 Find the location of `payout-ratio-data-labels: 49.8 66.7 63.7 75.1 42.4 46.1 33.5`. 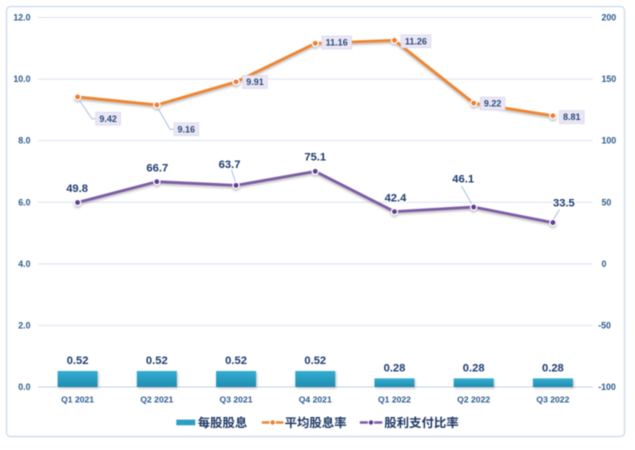

payout-ratio-data-labels: 49.8 66.7 63.7 75.1 42.4 46.1 33.5 is located at coordinates (320, 185).